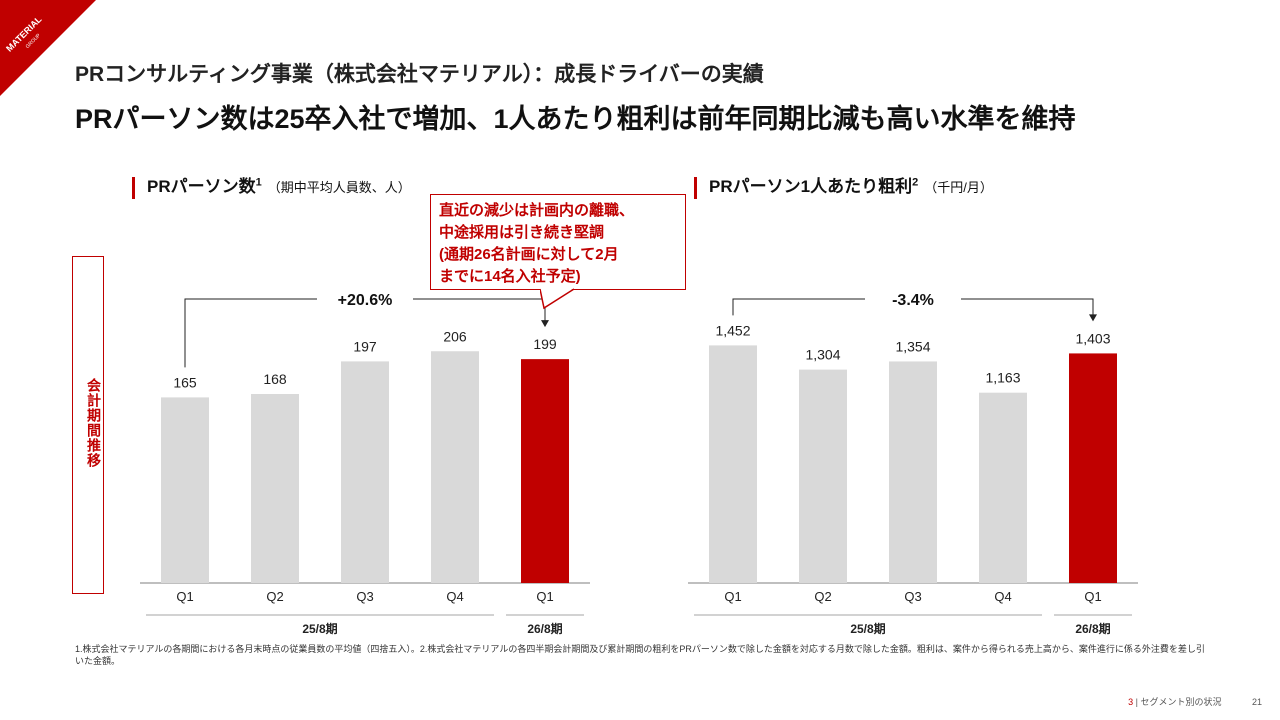 The image size is (1280, 720). What do you see at coordinates (537, 210) in the screenshot?
I see `callout-line: 直近の減少は計画内の離職、` at bounding box center [537, 210].